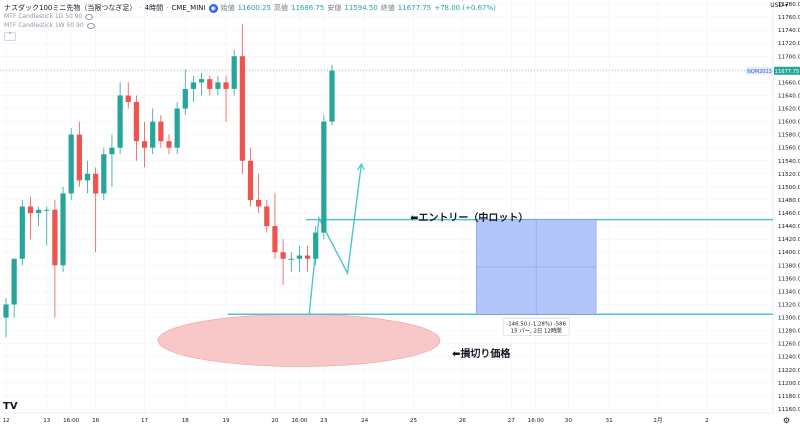 The height and width of the screenshot is (427, 800). What do you see at coordinates (789, 136) in the screenshot?
I see `price-tick-label: 11580.00` at bounding box center [789, 136].